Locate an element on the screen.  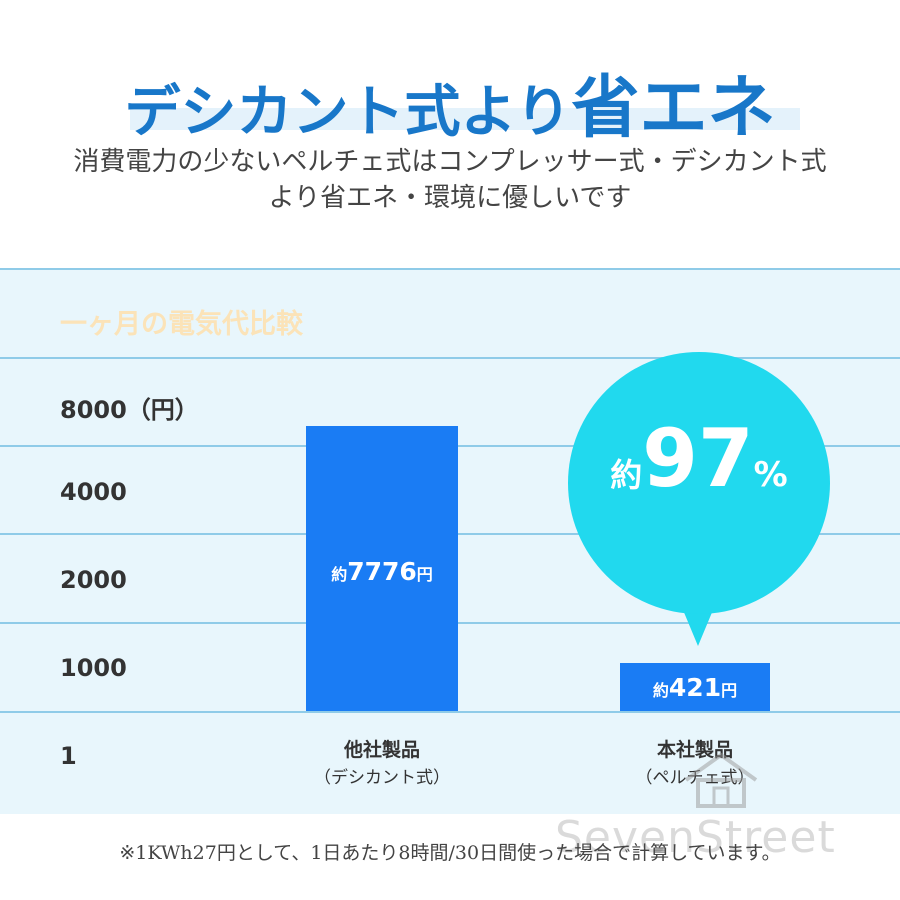
callout-text: 約97% is located at coordinates (699, 458).